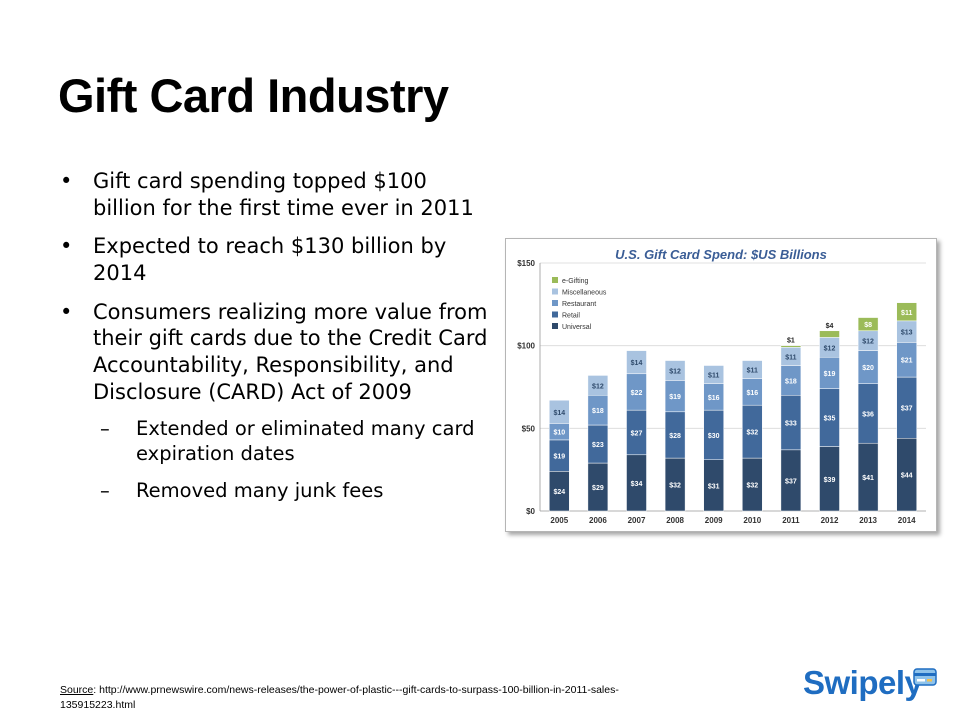  I want to click on x-tick-label: 2014, so click(907, 520).